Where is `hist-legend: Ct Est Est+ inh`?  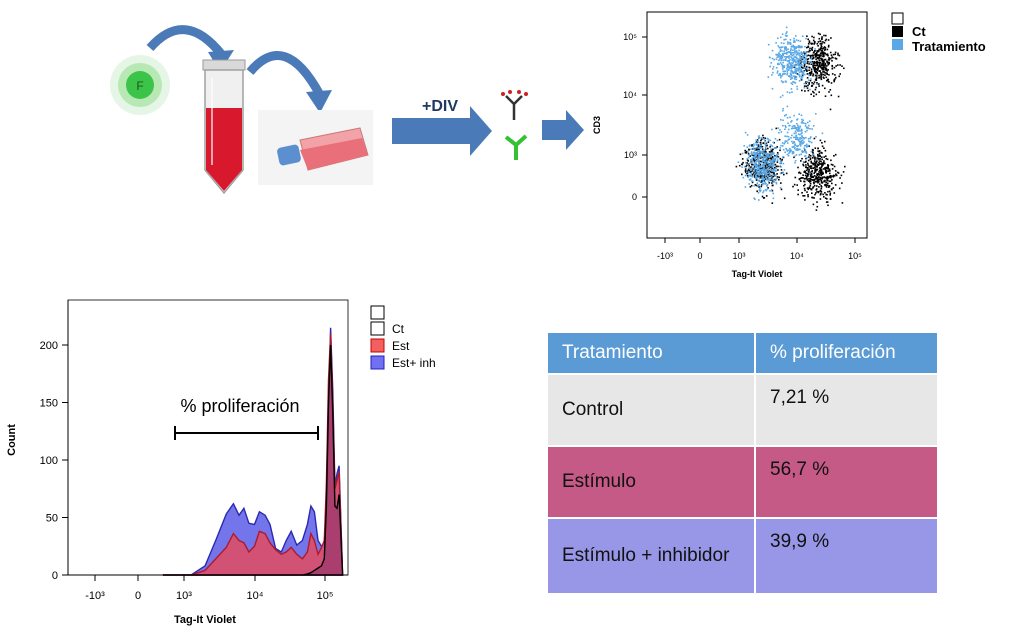 hist-legend: Ct Est Est+ inh is located at coordinates (403, 337).